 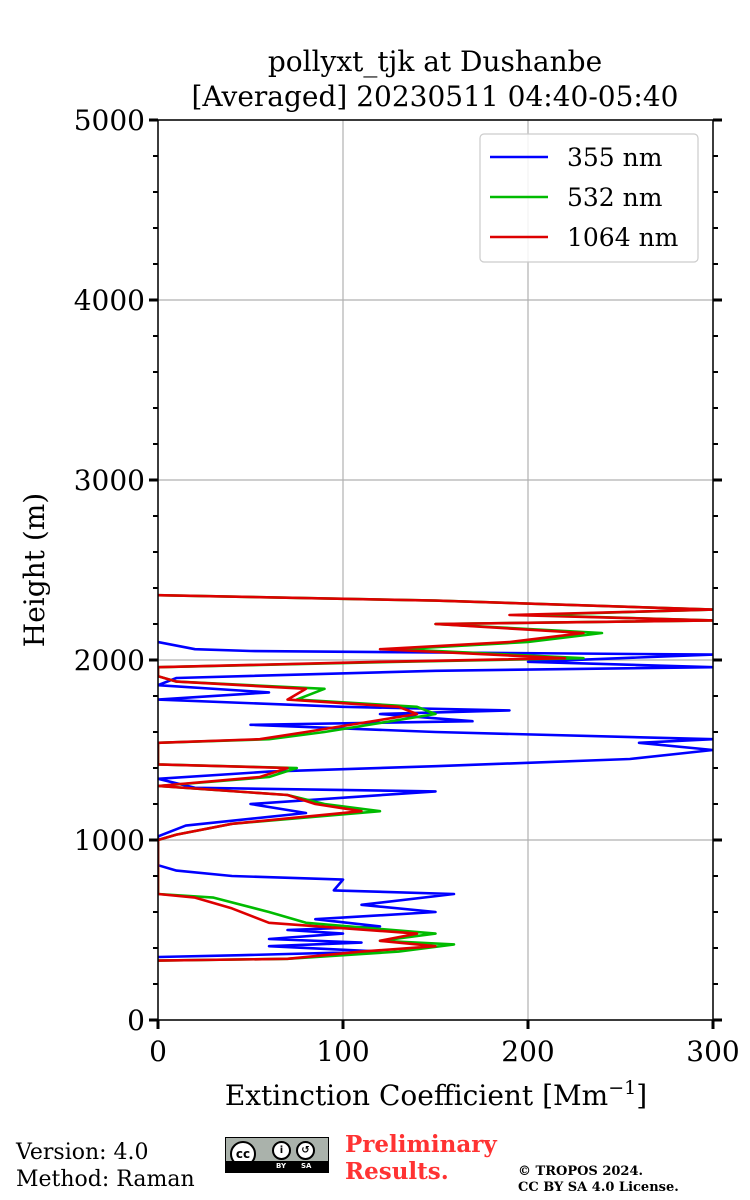 What do you see at coordinates (281, 1166) in the screenshot?
I see `badge-by-label: BY` at bounding box center [281, 1166].